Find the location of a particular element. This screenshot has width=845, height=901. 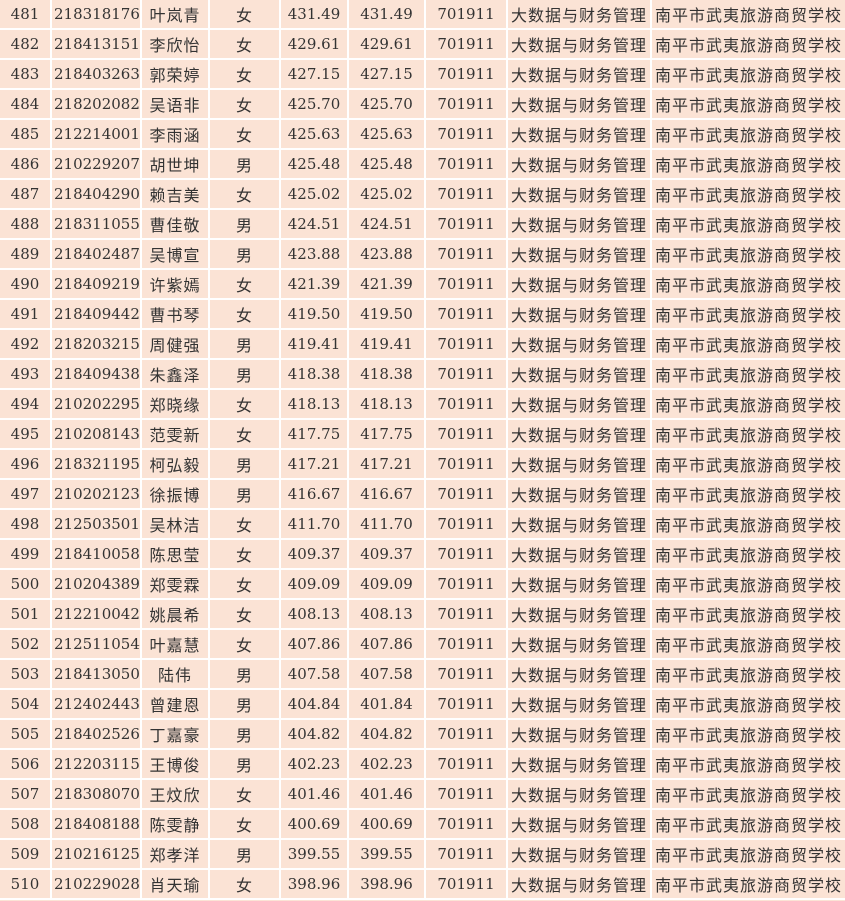

cell-name: 陈雯静 is located at coordinates (176, 825).